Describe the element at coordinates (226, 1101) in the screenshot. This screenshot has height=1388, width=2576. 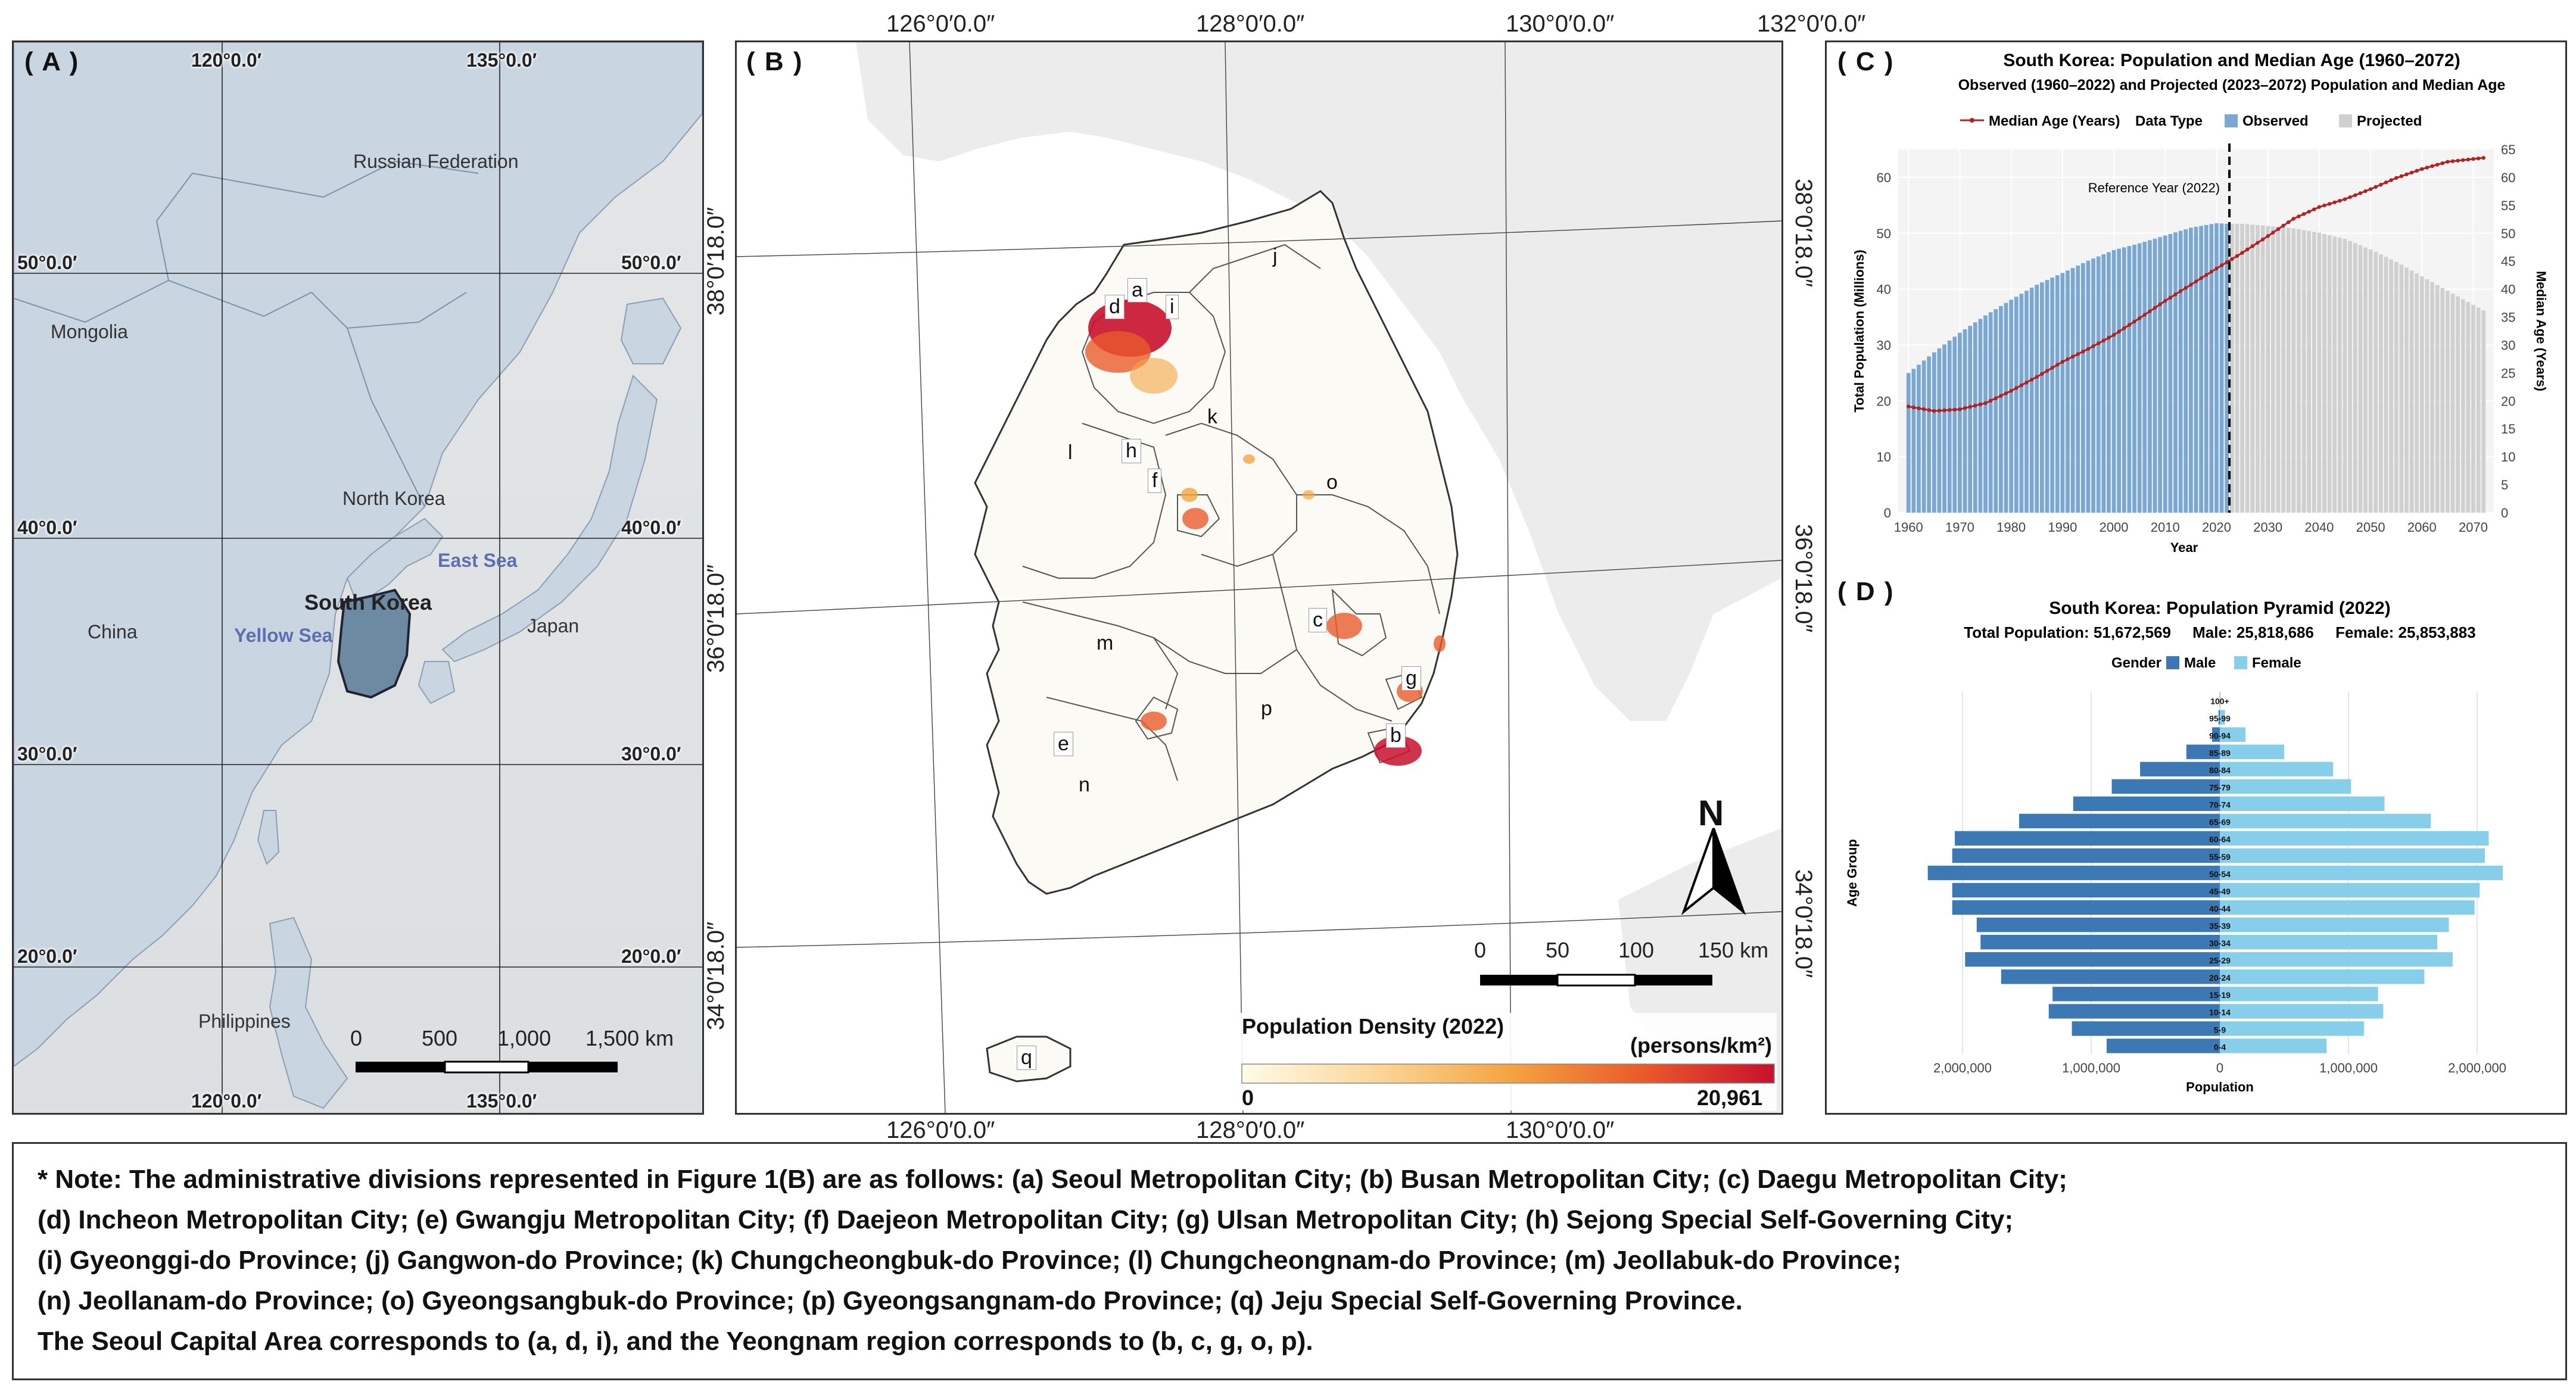
I see `lon-label-bottom-120: 120°0.0′` at that location.